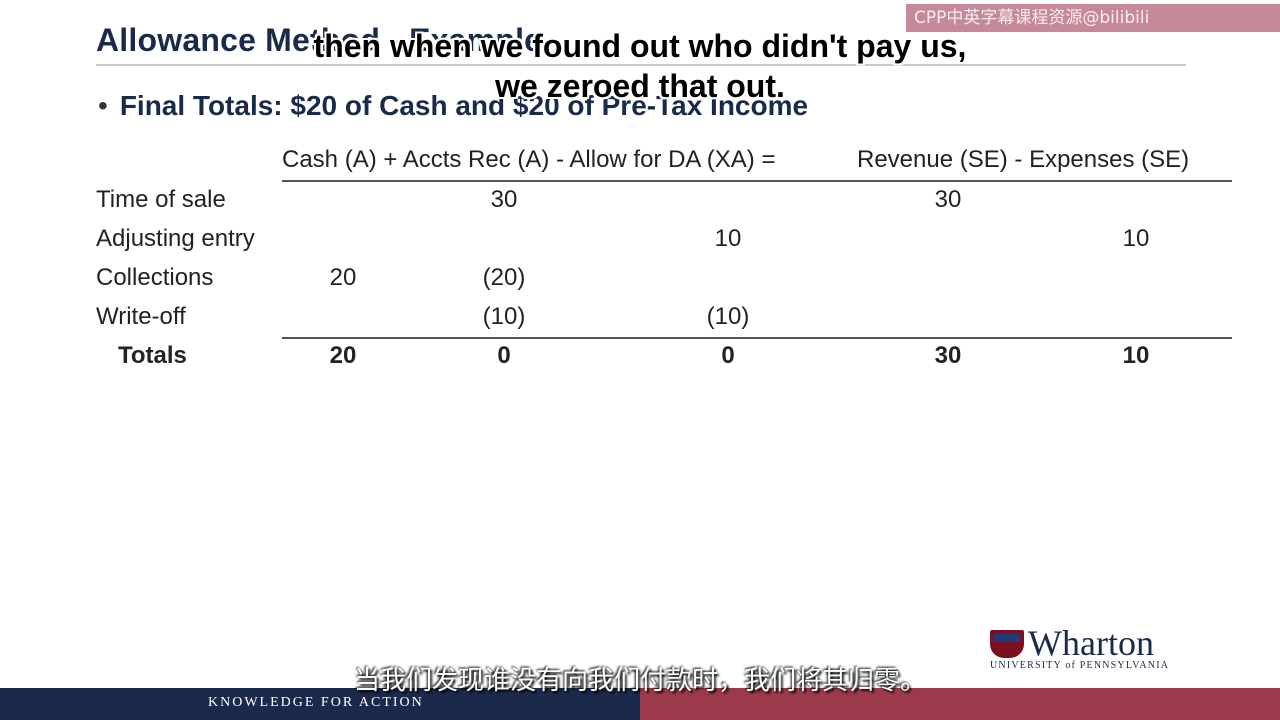  Describe the element at coordinates (948, 355) in the screenshot. I see `total-rev: 30` at that location.